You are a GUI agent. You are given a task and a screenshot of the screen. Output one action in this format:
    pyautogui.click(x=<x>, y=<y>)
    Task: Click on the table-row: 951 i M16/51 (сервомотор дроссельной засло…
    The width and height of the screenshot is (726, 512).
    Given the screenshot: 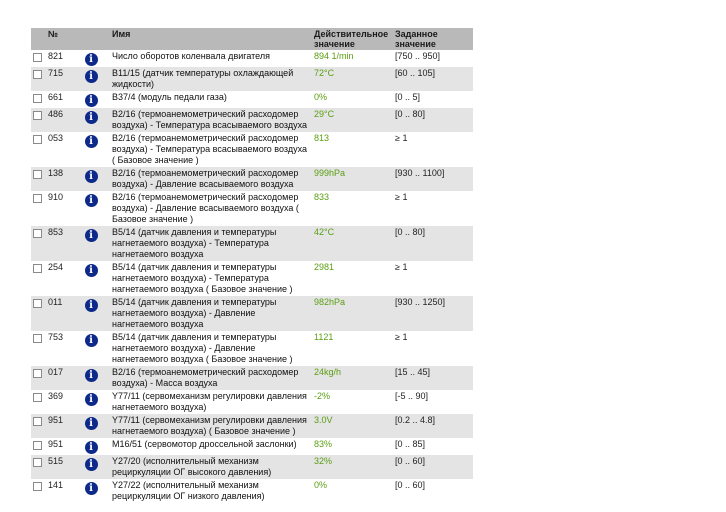 What is the action you would take?
    pyautogui.click(x=252, y=446)
    